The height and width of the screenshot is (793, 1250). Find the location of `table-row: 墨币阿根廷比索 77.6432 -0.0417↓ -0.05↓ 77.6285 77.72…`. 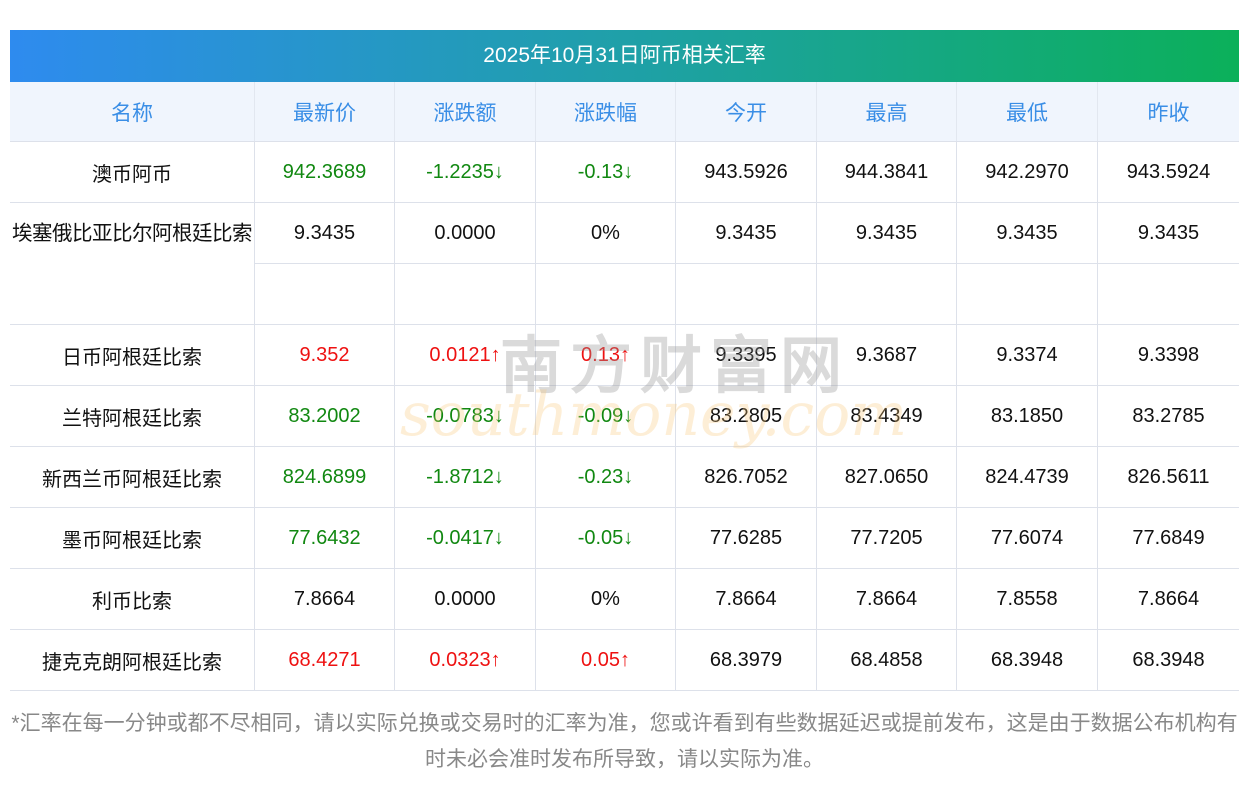

table-row: 墨币阿根廷比索 77.6432 -0.0417↓ -0.05↓ 77.6285 77.72… is located at coordinates (624, 538).